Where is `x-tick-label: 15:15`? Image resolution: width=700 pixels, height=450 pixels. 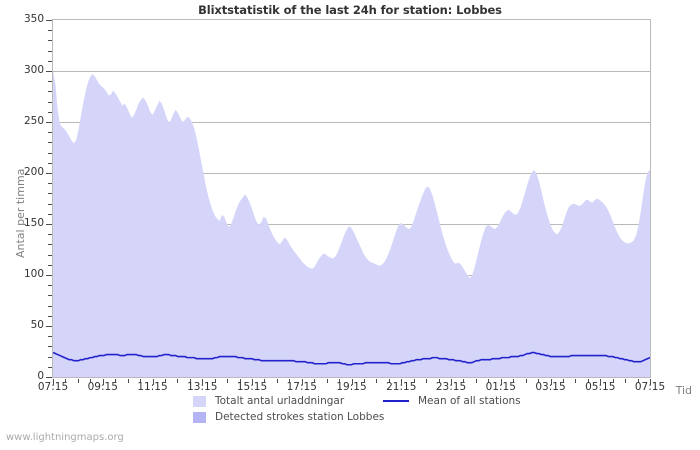 x-tick-label: 15:15 is located at coordinates (252, 387).